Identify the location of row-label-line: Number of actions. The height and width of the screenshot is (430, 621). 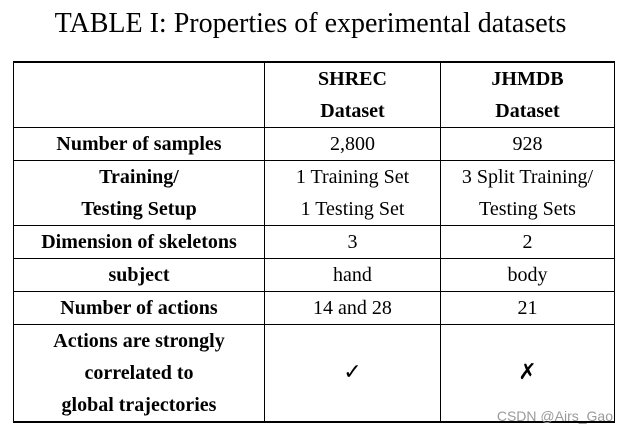
(139, 308).